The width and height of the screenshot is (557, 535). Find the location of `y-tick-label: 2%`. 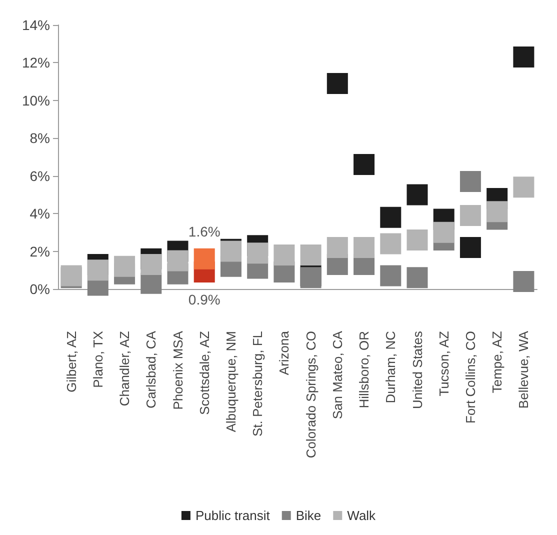

y-tick-label: 2% is located at coordinates (40, 251).